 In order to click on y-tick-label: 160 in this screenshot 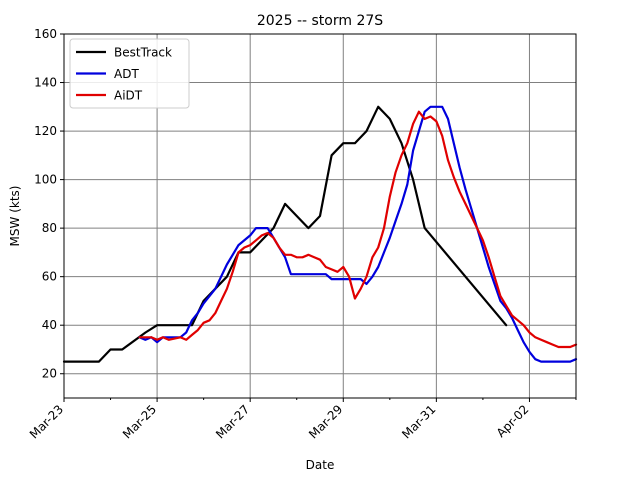, I will do `click(45, 34)`.